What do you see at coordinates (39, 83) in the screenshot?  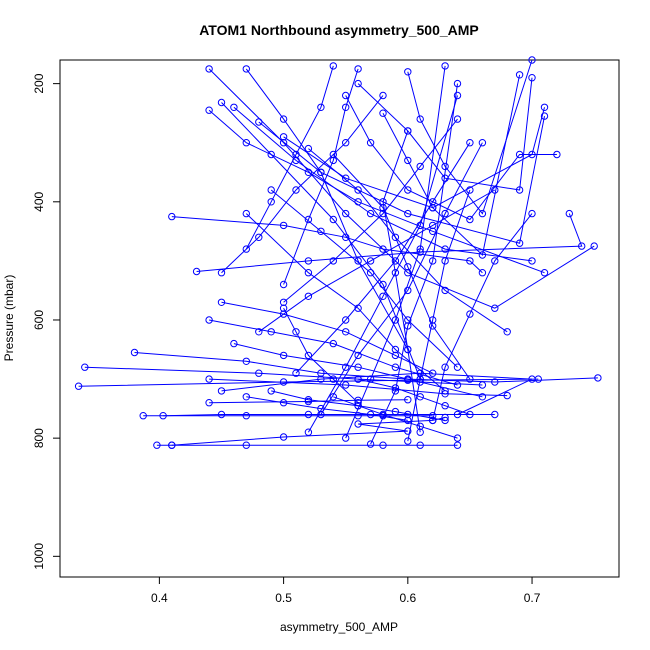 I see `y-tick-label: 200` at bounding box center [39, 83].